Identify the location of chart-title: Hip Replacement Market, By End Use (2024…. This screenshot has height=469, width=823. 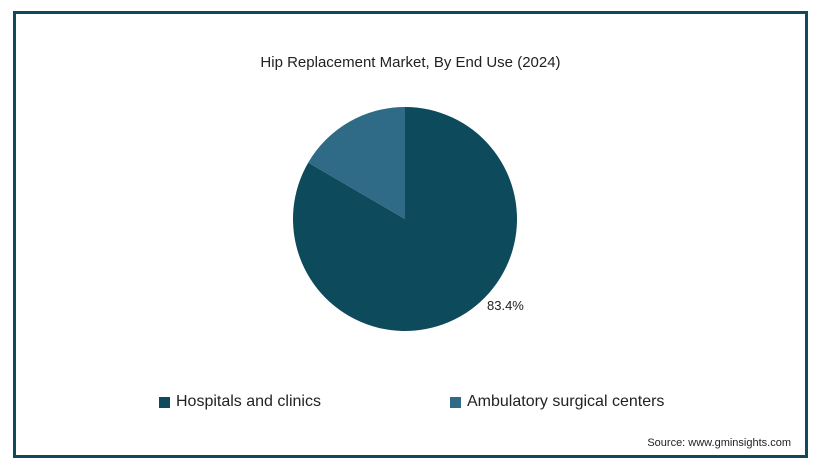
(410, 62).